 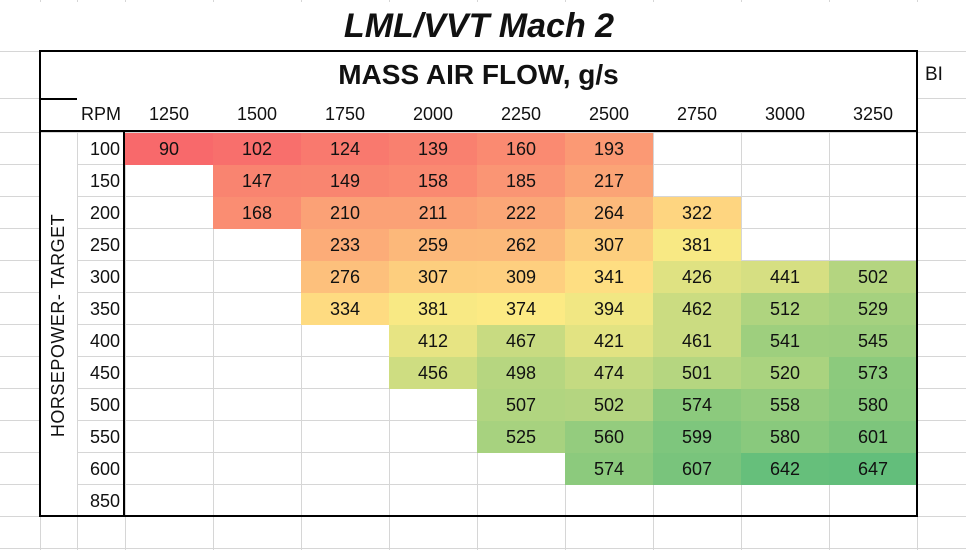 What do you see at coordinates (104, 372) in the screenshot?
I see `row-header-450: 450` at bounding box center [104, 372].